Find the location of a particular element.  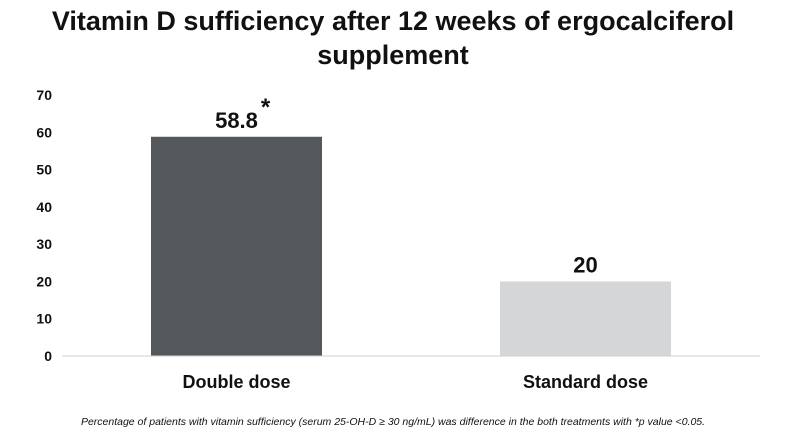

data-label: 20 is located at coordinates (585, 264).